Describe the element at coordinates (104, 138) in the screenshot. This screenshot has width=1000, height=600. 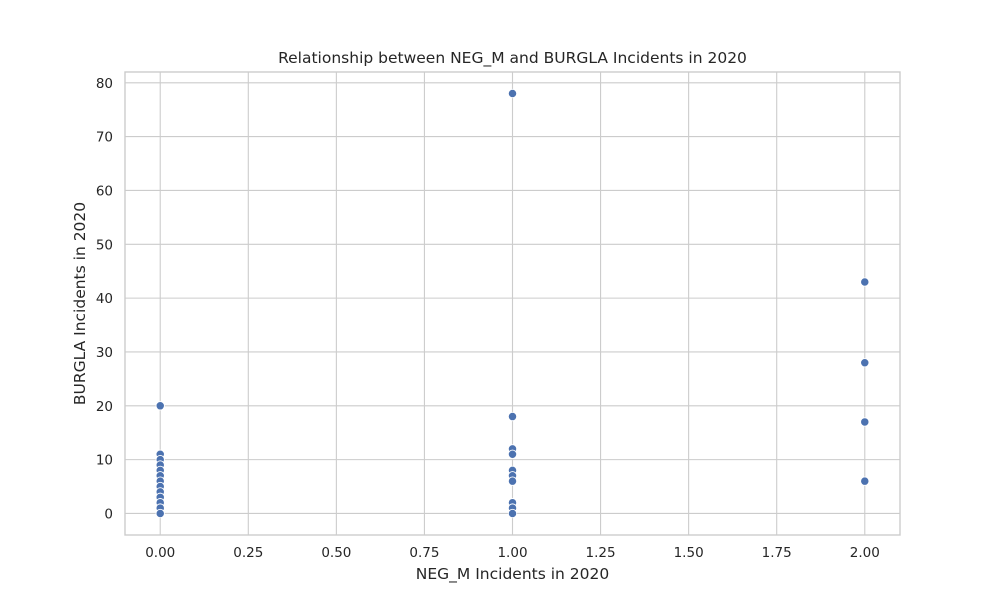
I see `y-tick-label: 70` at that location.